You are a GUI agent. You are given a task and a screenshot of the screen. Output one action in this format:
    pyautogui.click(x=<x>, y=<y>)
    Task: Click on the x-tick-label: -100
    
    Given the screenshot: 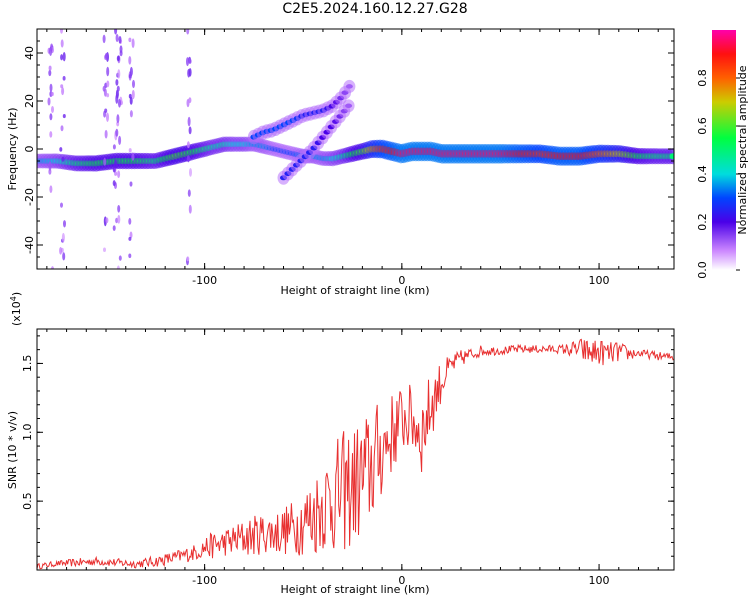 What is the action you would take?
    pyautogui.click(x=204, y=280)
    